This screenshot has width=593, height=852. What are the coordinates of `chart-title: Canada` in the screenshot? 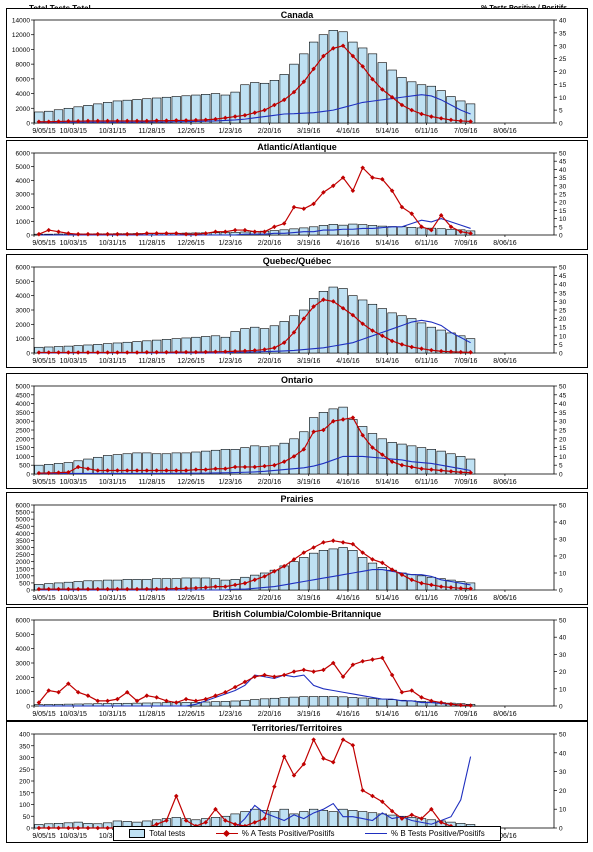 It's located at (298, 15).